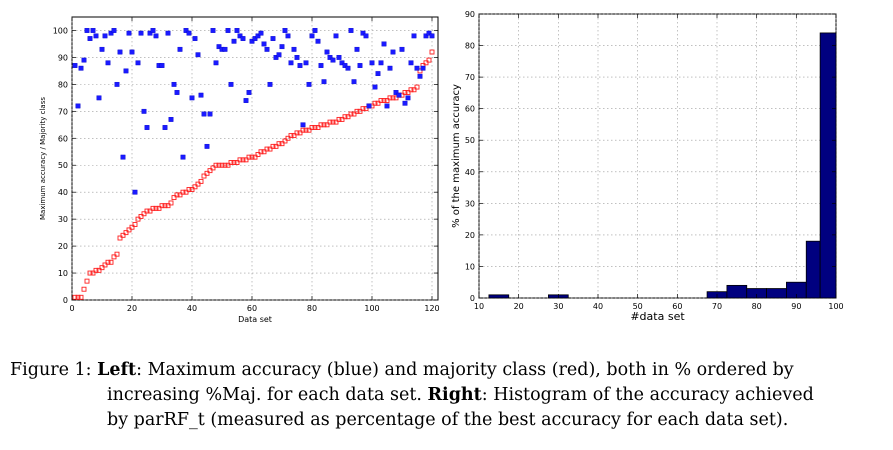 This screenshot has height=450, width=893. I want to click on caption-left-bold: Left, so click(117, 370).